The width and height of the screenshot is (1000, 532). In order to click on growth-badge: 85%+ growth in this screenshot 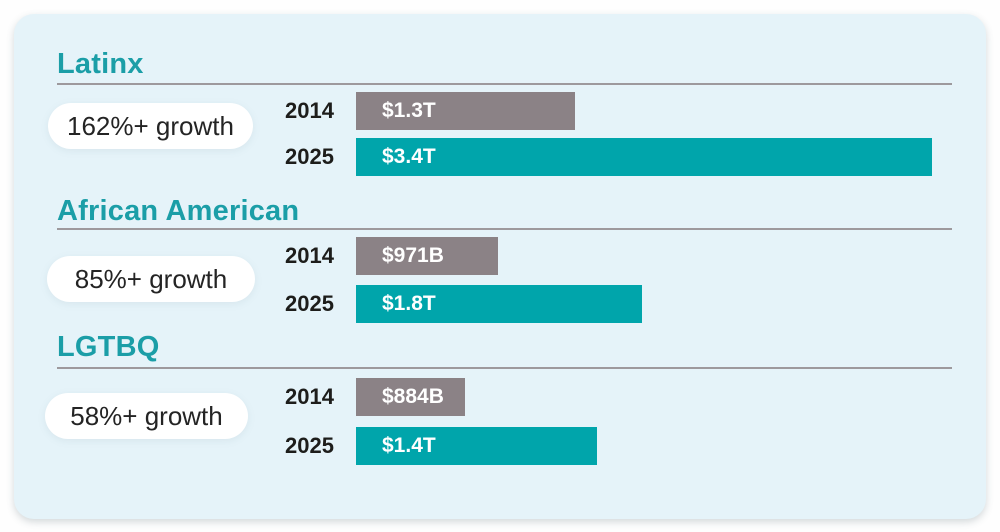, I will do `click(151, 279)`.